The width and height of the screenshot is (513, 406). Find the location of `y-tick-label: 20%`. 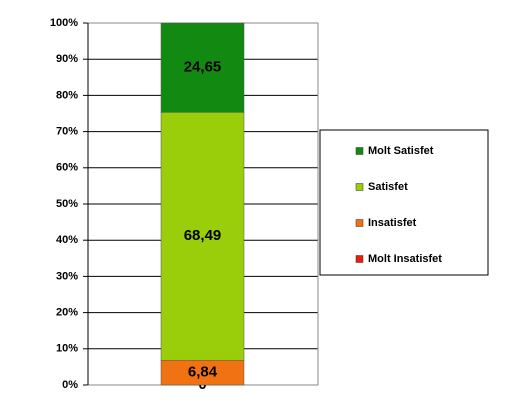

y-tick-label: 20% is located at coordinates (67, 313).